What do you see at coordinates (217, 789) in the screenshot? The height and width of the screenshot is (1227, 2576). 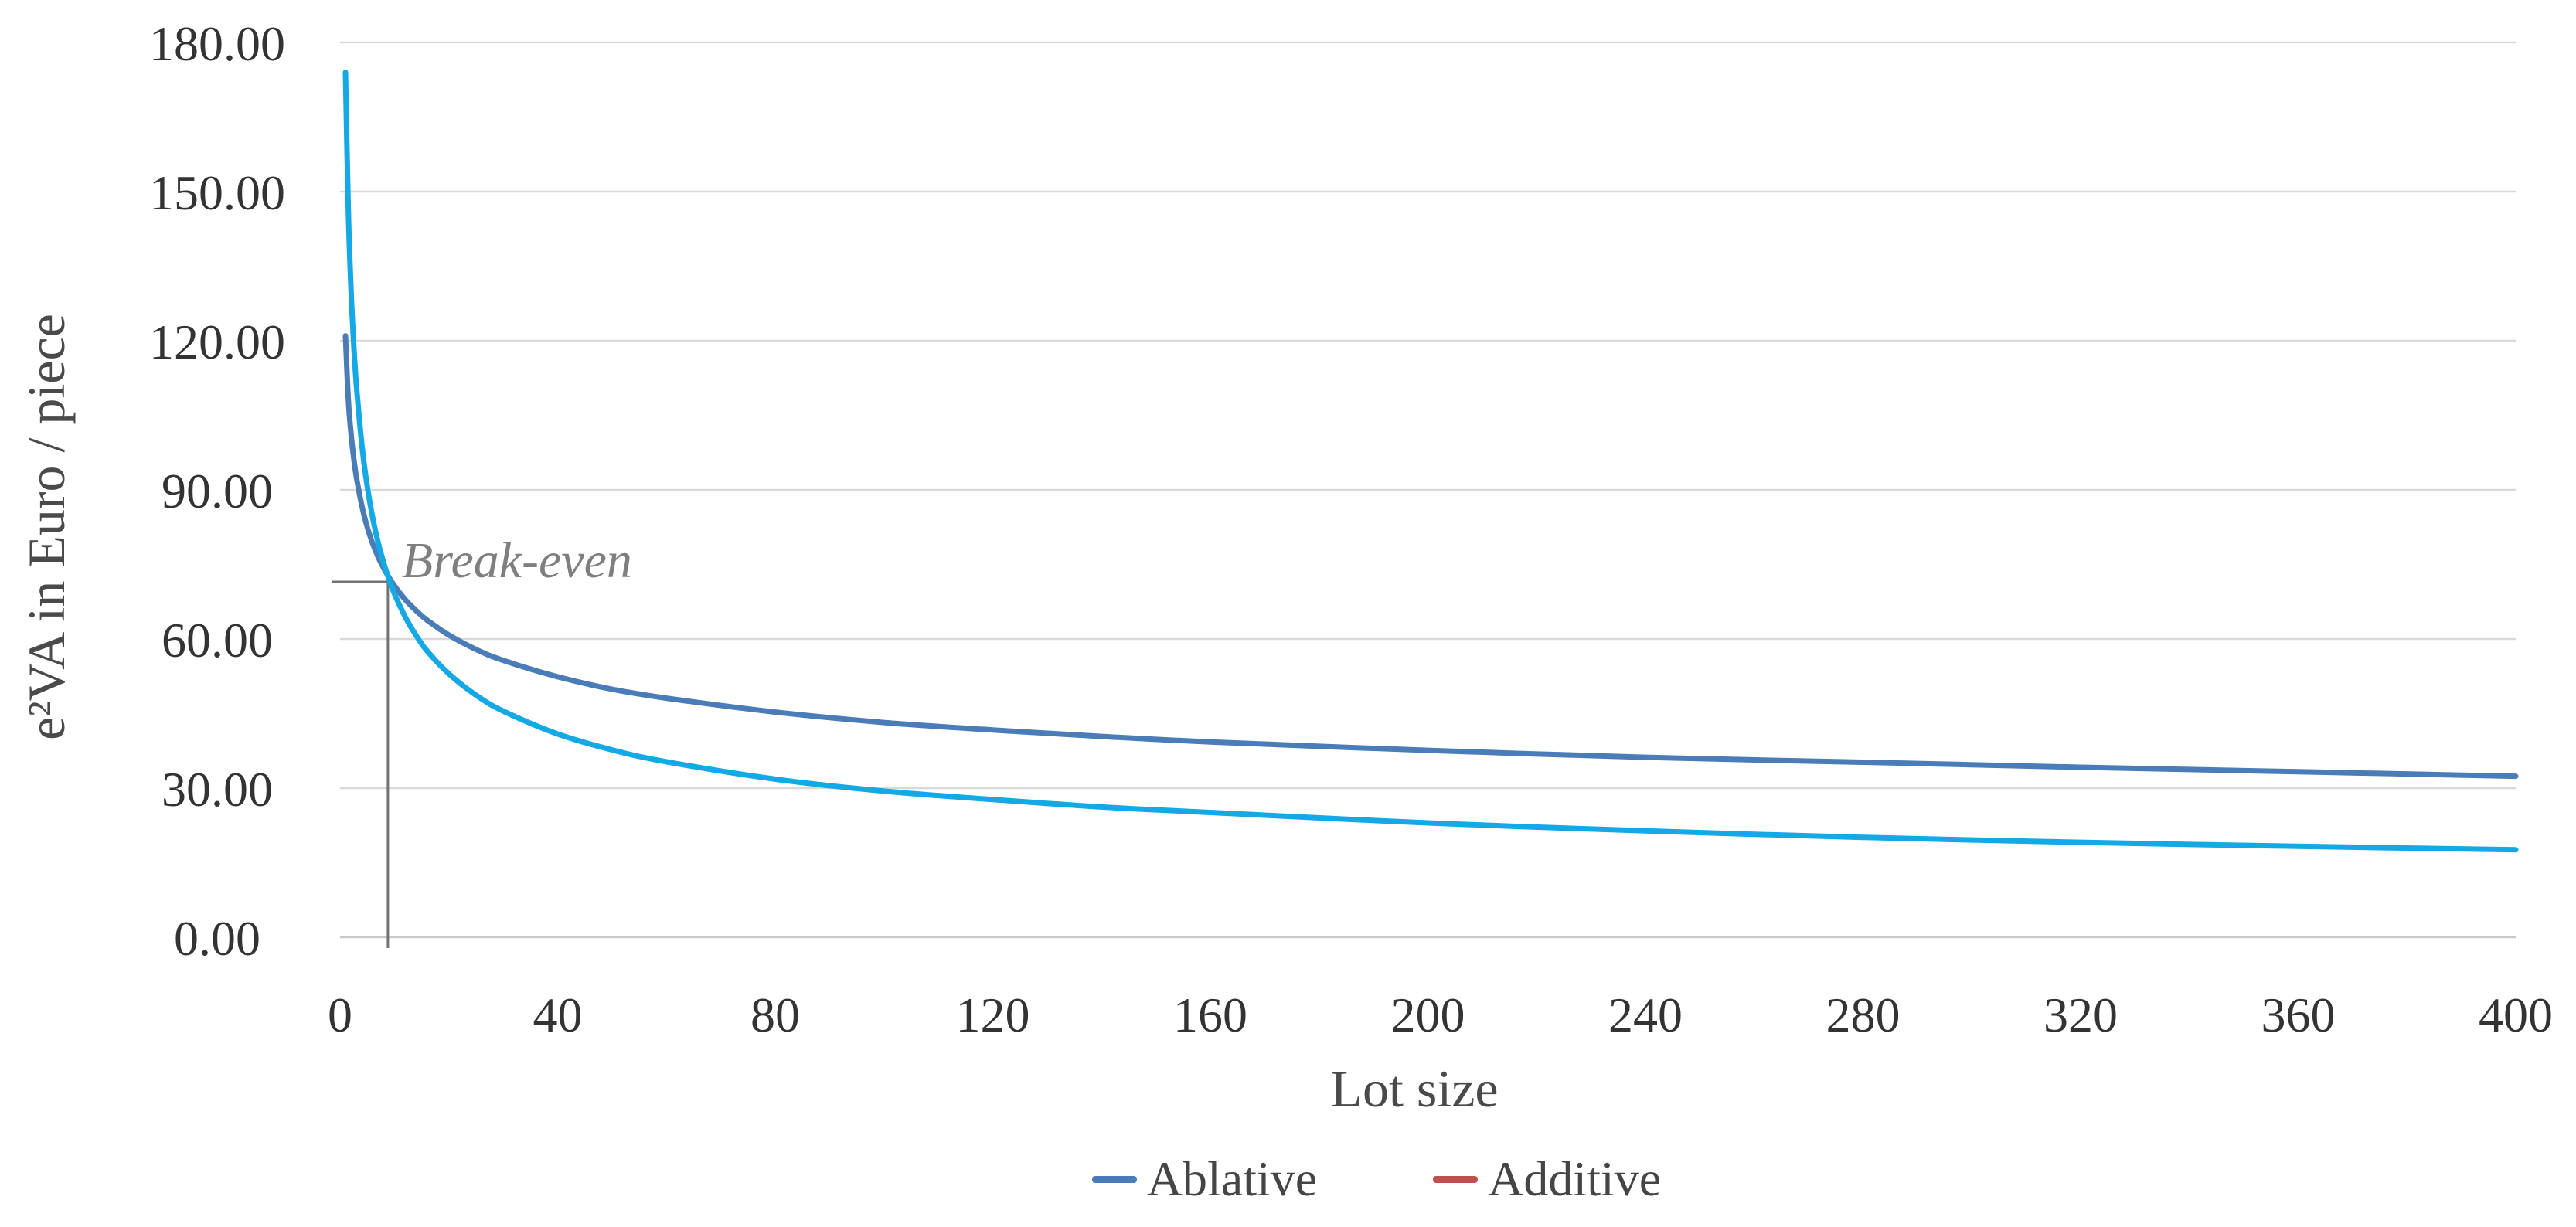 I see `y-tick-label: 30.00` at bounding box center [217, 789].